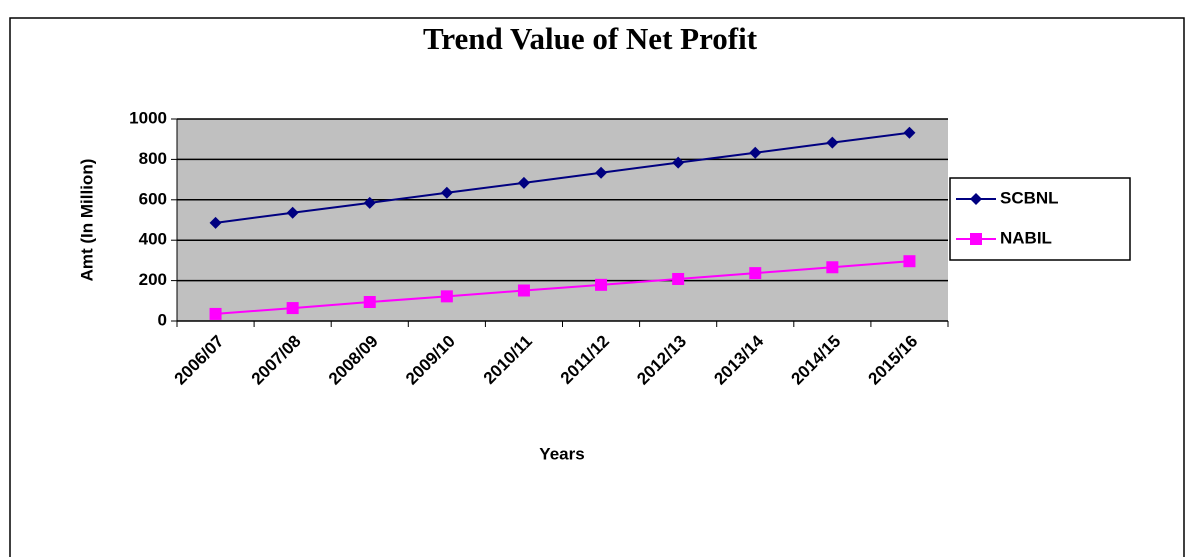 The height and width of the screenshot is (557, 1194). What do you see at coordinates (1040, 219) in the screenshot?
I see `legend-box` at bounding box center [1040, 219].